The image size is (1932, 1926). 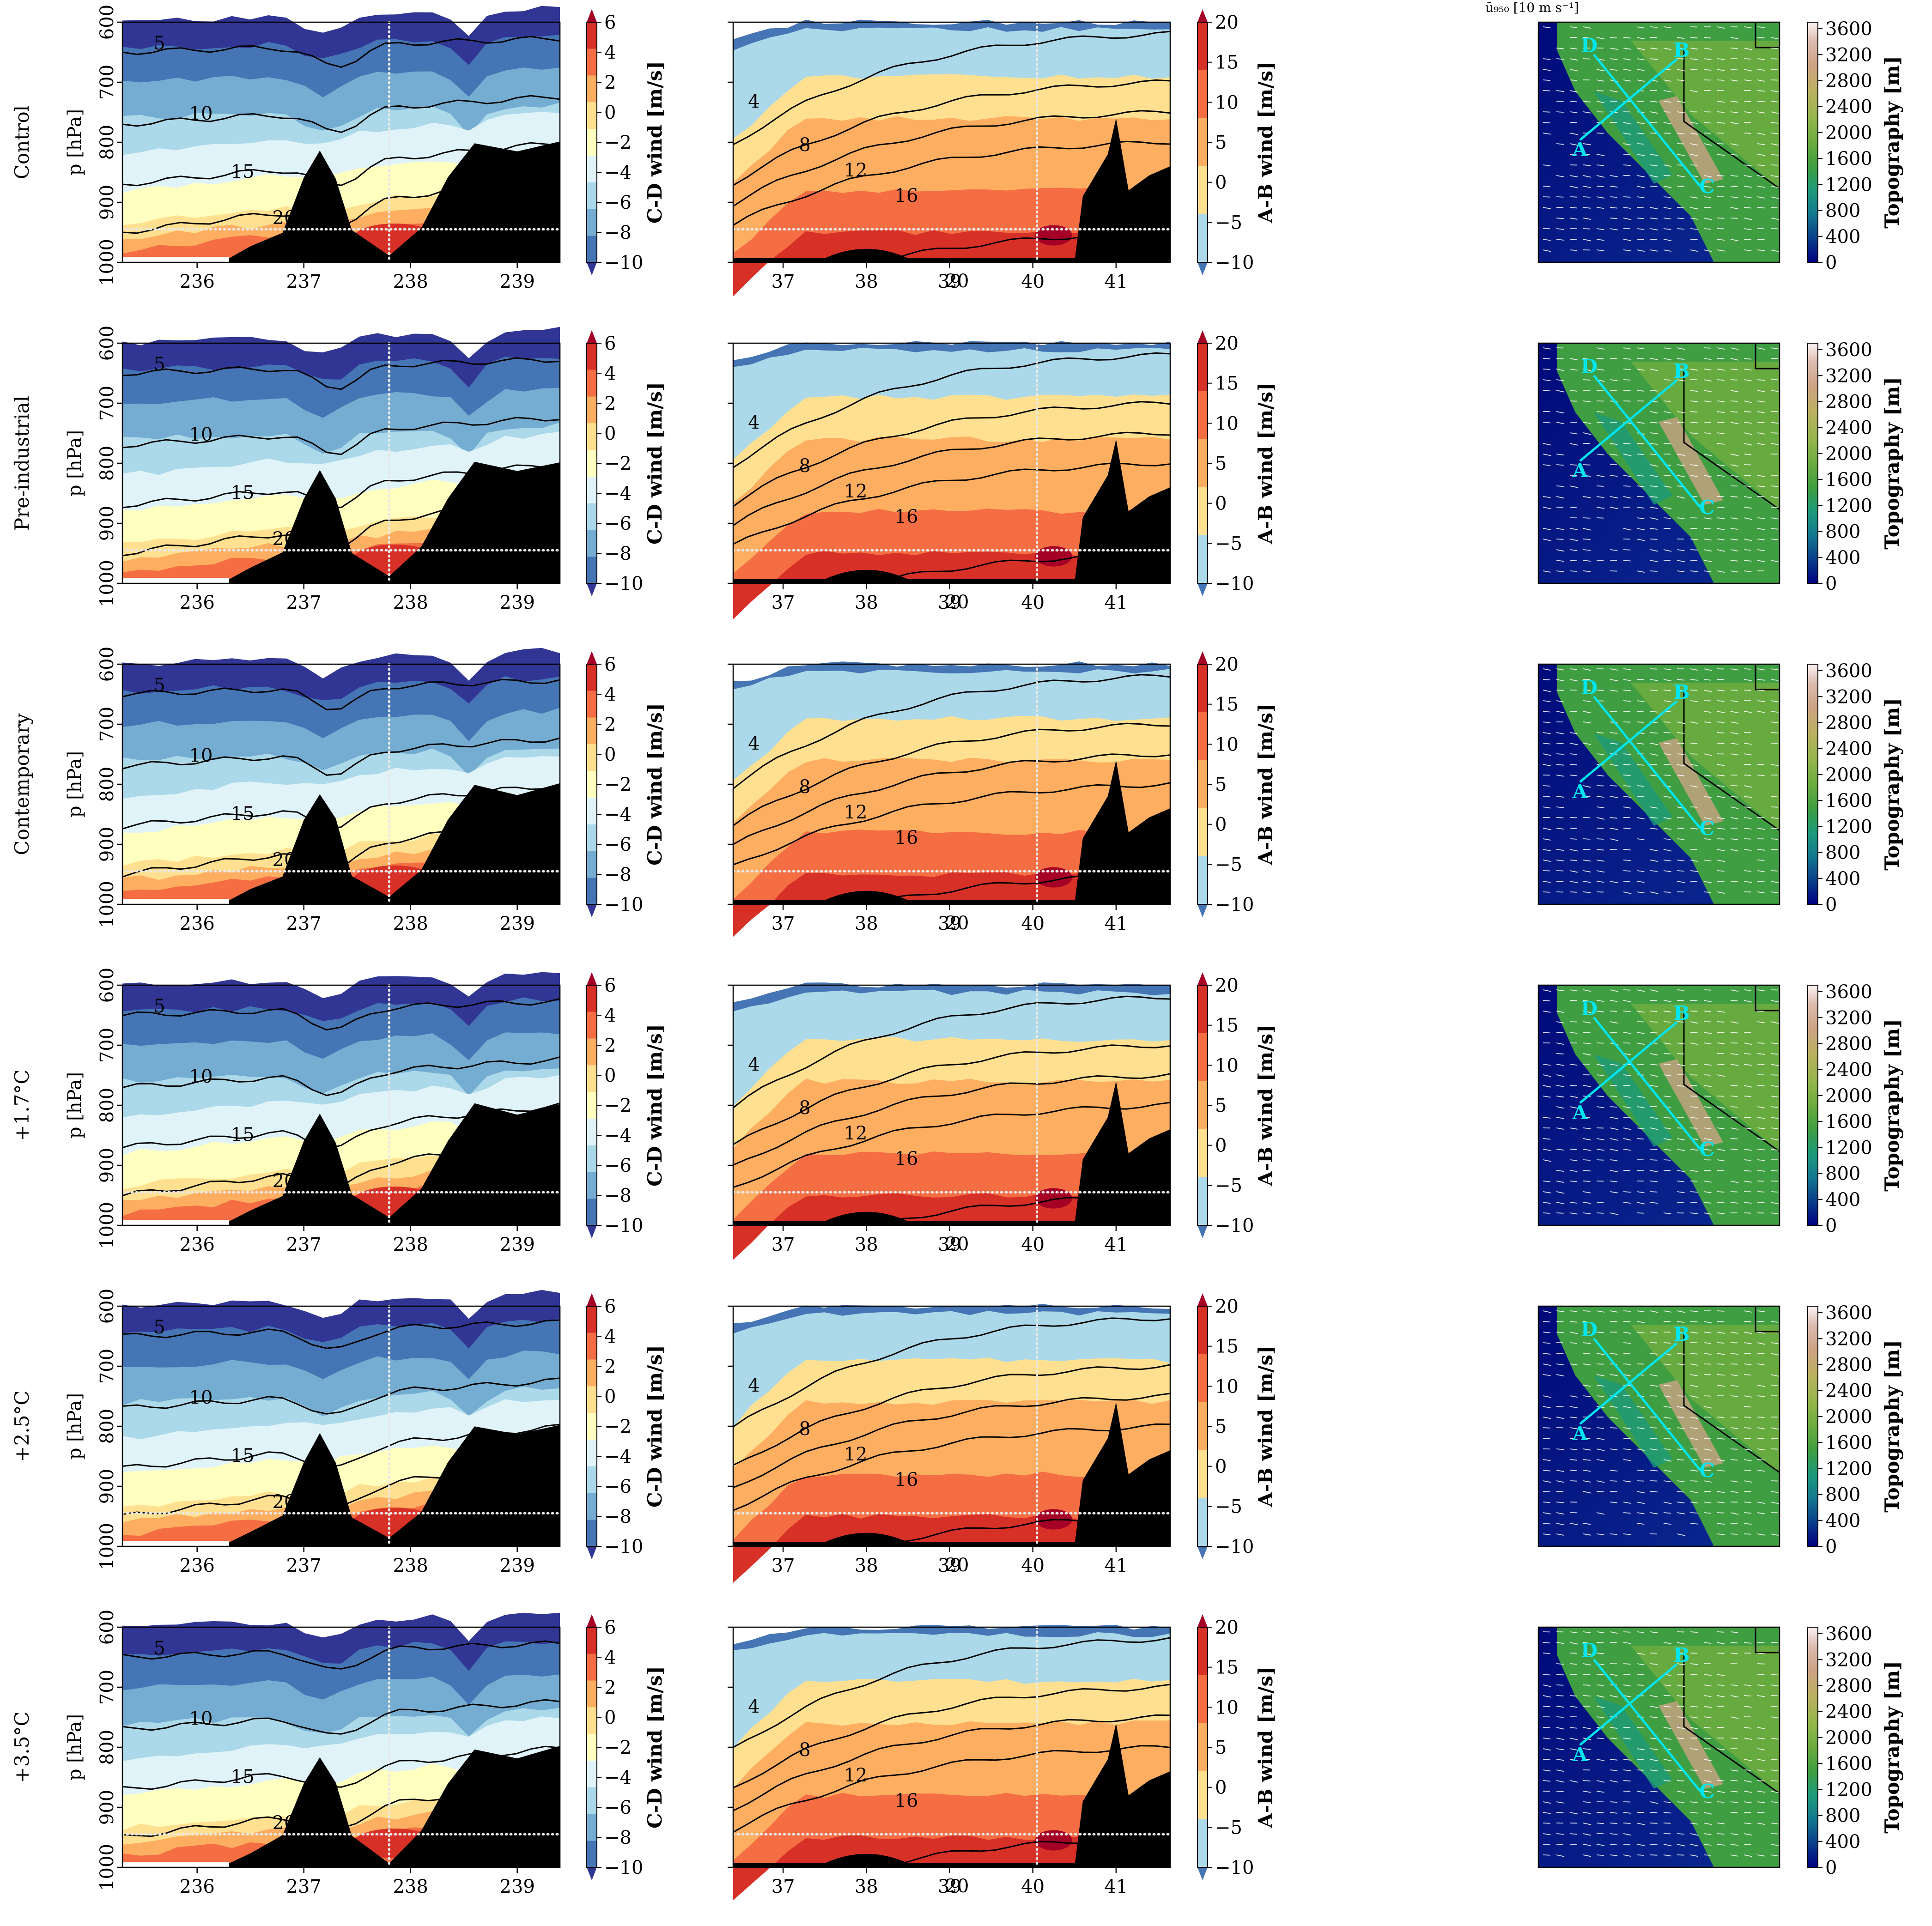 What do you see at coordinates (804, 145) in the screenshot?
I see `ab-contour-label: 8` at bounding box center [804, 145].